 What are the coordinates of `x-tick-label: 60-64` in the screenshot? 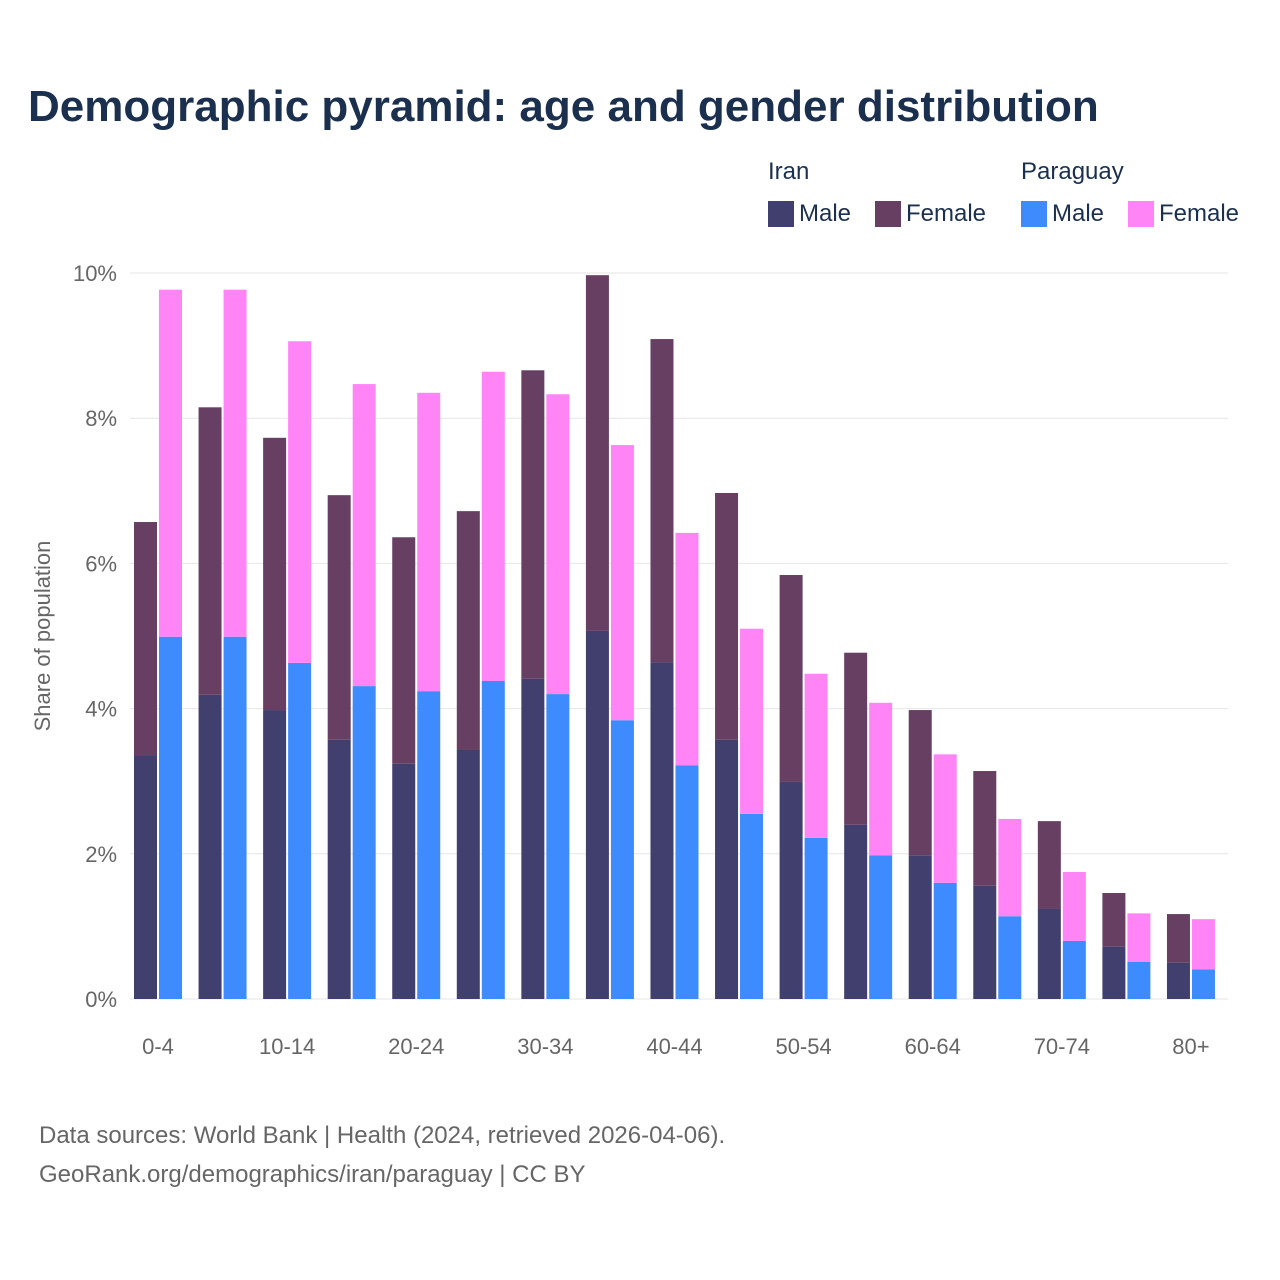 It's located at (933, 1046).